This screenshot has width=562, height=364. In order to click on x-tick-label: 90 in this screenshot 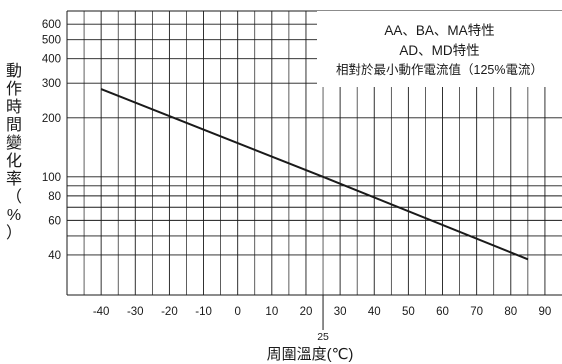, I will do `click(545, 312)`.